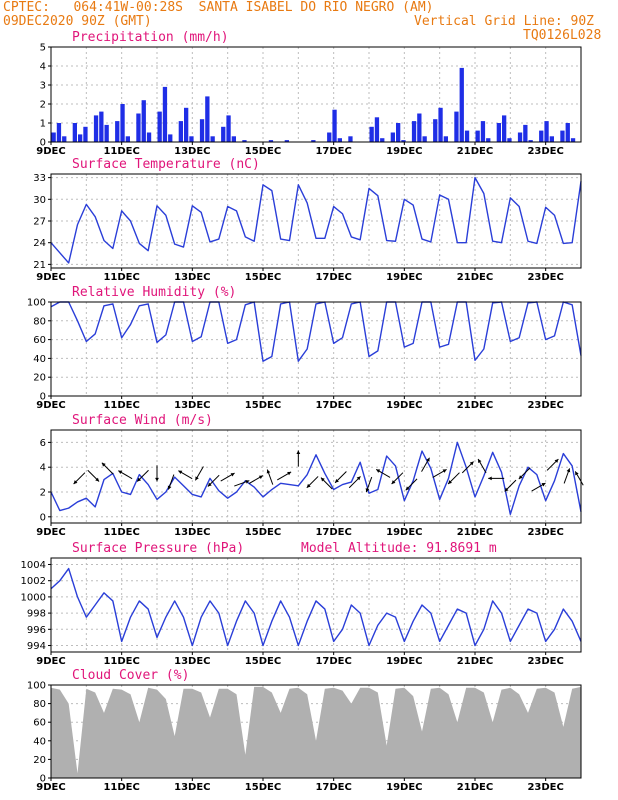 The image size is (618, 800). I want to click on precip-ytick-label: 5, so click(43, 48).